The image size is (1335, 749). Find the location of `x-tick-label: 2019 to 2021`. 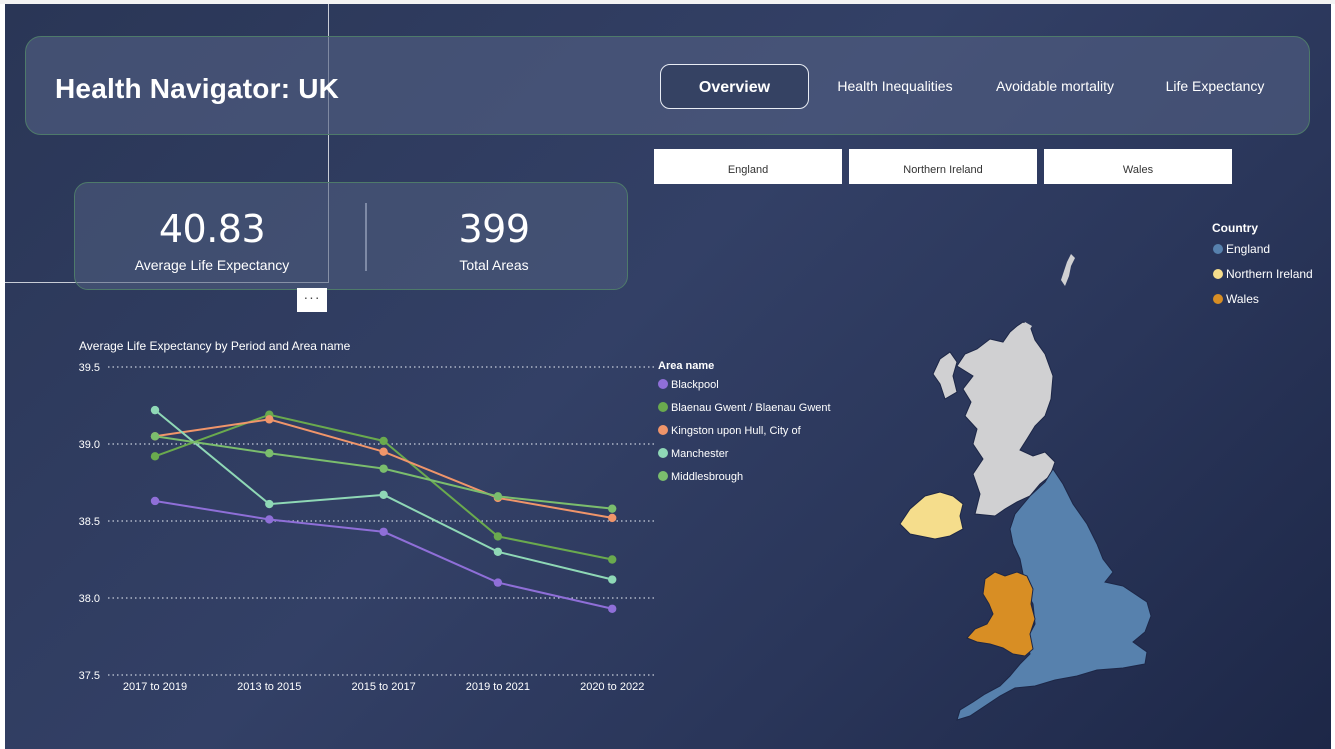

x-tick-label: 2019 to 2021 is located at coordinates (498, 687).